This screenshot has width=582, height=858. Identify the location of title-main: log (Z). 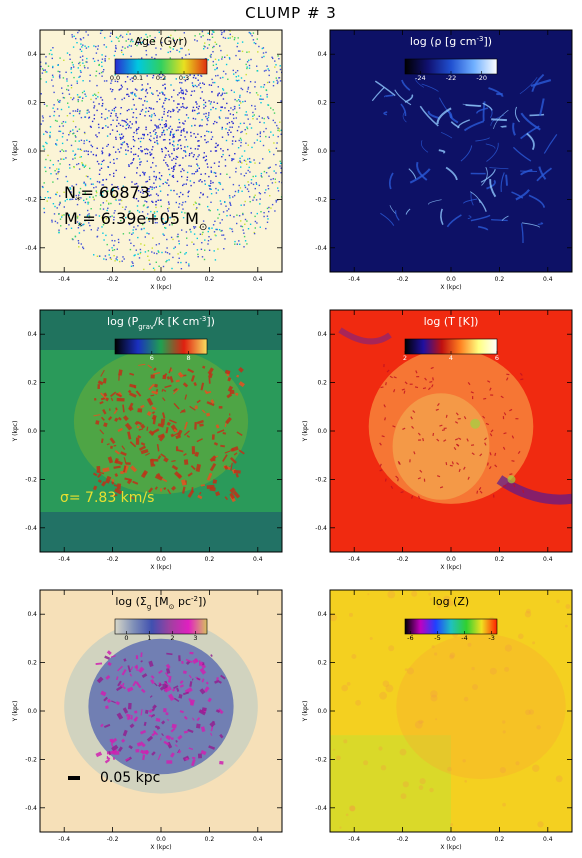
(451, 601).